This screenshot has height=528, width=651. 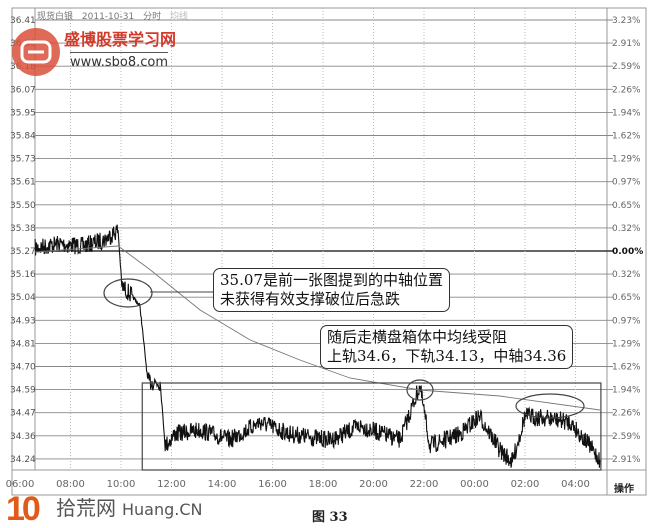 What do you see at coordinates (23, 183) in the screenshot?
I see `y-tick-label: 35.61` at bounding box center [23, 183].